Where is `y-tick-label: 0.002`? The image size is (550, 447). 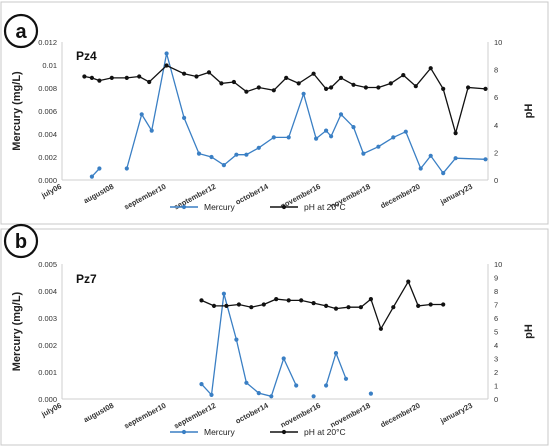 y-tick-label: 0.002 is located at coordinates (47, 345).